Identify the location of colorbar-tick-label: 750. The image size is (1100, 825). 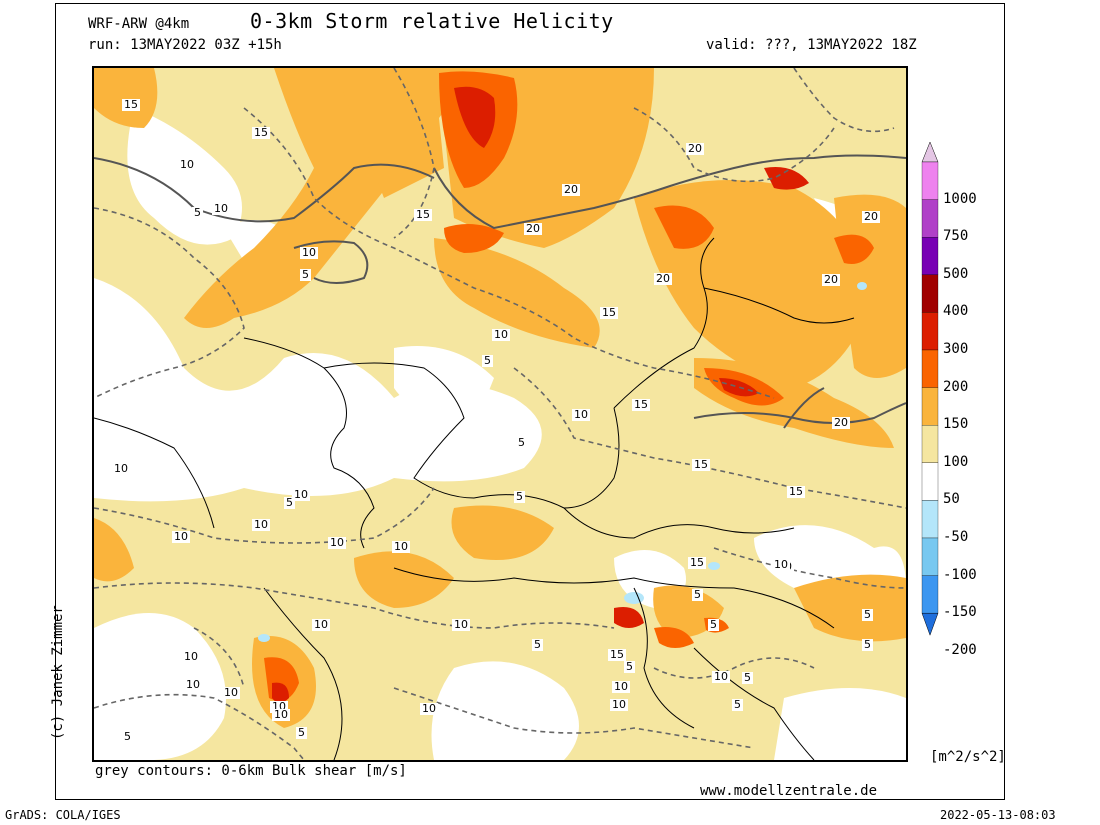
(956, 236).